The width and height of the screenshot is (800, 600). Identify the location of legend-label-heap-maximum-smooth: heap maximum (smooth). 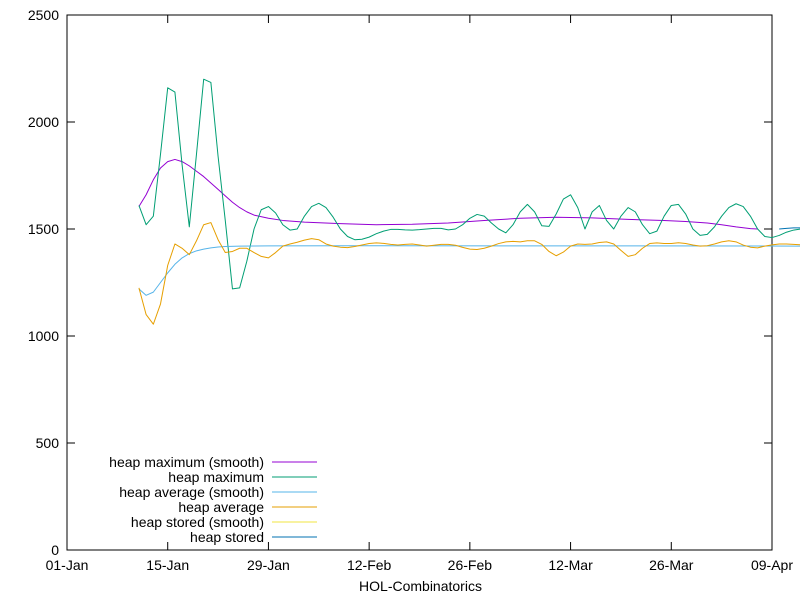
(186, 462).